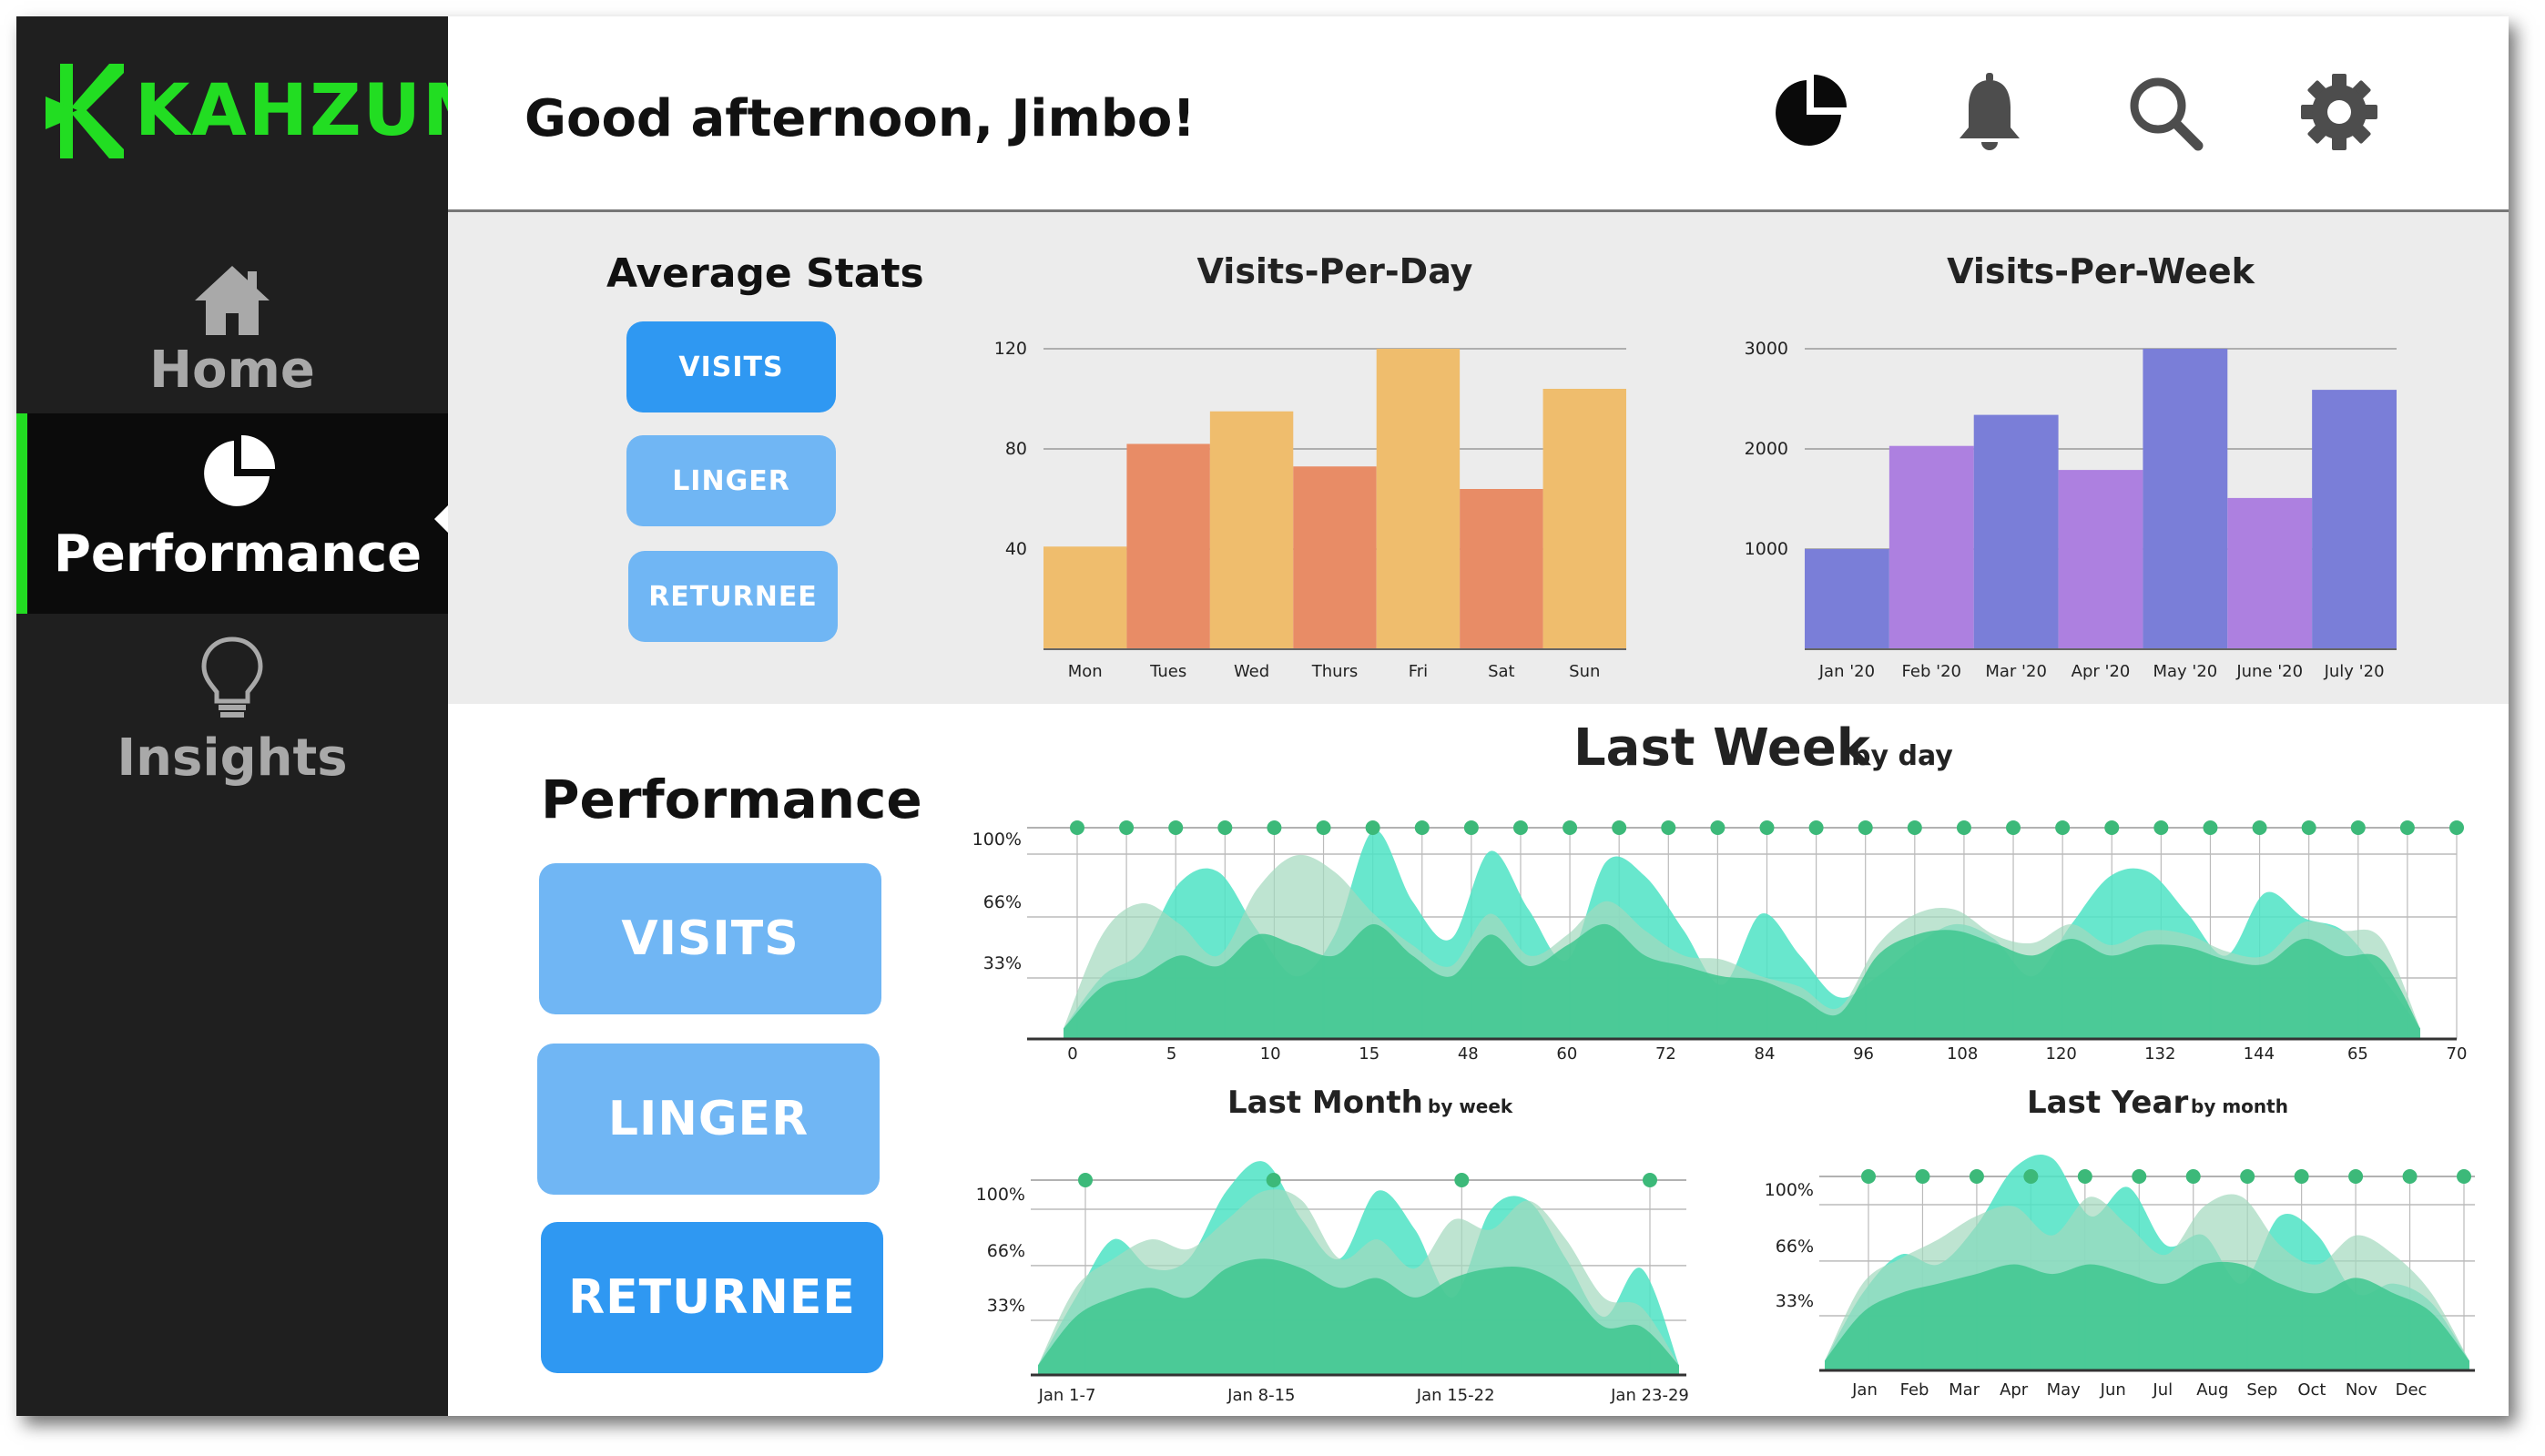 The image size is (2545, 1456). Describe the element at coordinates (232, 513) in the screenshot. I see `sidebar-item-performance: Performance` at that location.